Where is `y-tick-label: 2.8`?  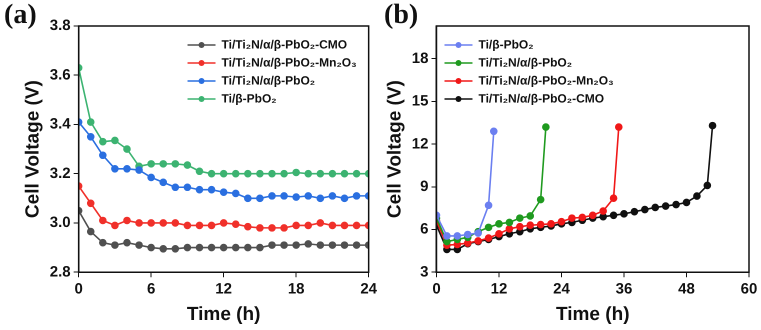 y-tick-label: 2.8 is located at coordinates (60, 271).